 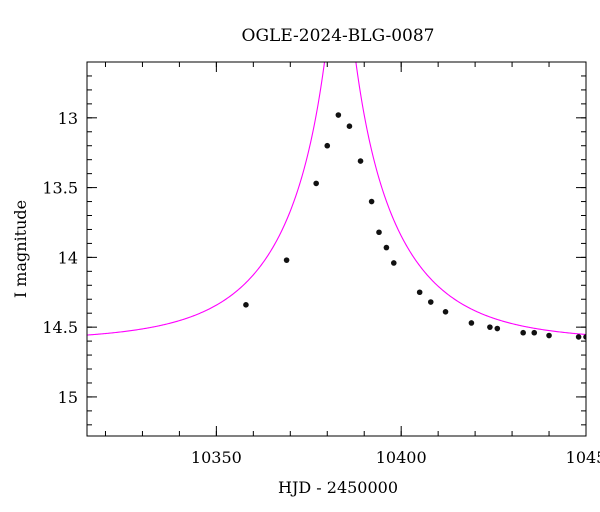 What do you see at coordinates (583, 457) in the screenshot?
I see `x-tick-label: 1045` at bounding box center [583, 457].